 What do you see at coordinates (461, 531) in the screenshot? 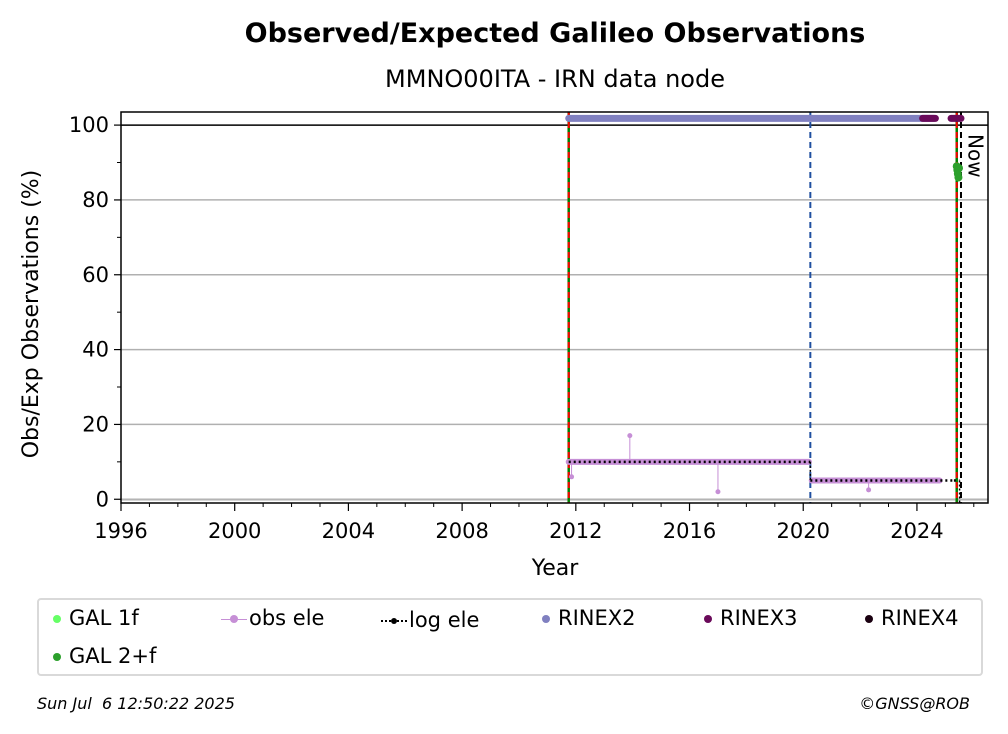
I see `x-tick-label: 2008` at bounding box center [461, 531].